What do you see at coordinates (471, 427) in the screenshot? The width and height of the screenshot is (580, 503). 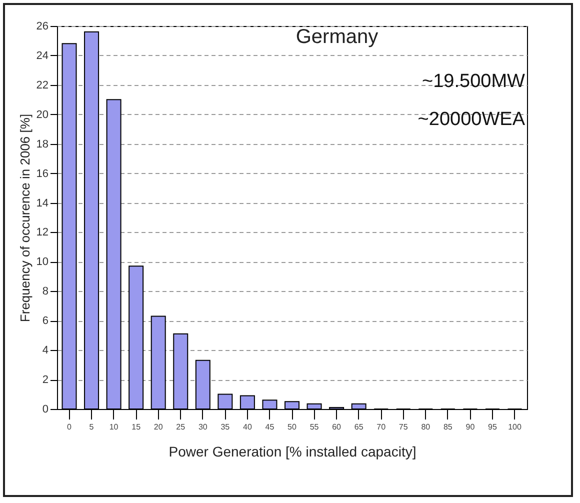 I see `x-tick-label: 90` at bounding box center [471, 427].